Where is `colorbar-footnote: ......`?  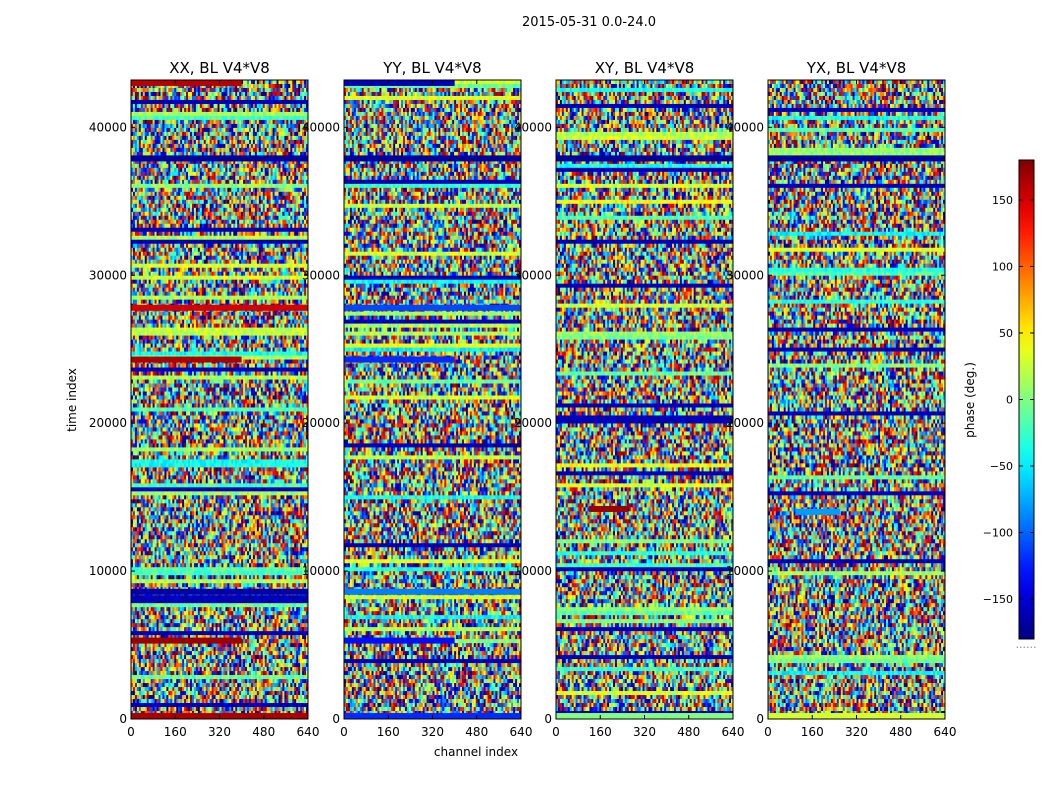 colorbar-footnote: ...... is located at coordinates (1026, 644).